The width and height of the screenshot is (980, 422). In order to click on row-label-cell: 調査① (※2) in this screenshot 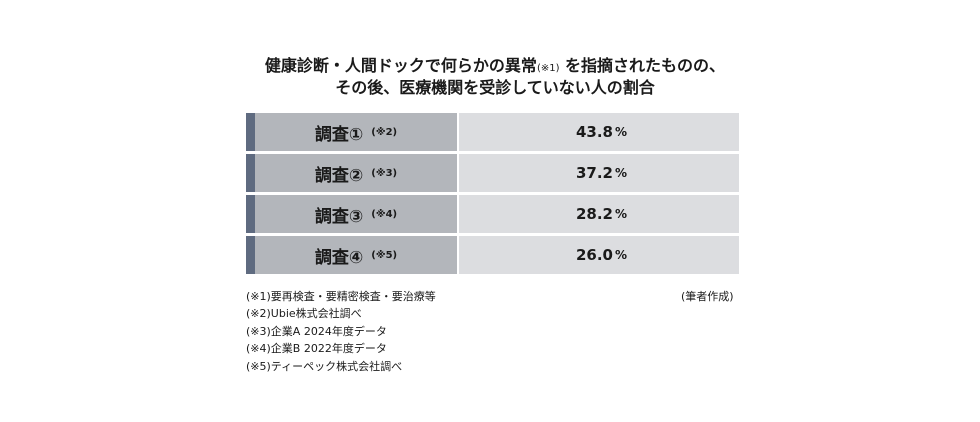, I will do `click(356, 132)`.